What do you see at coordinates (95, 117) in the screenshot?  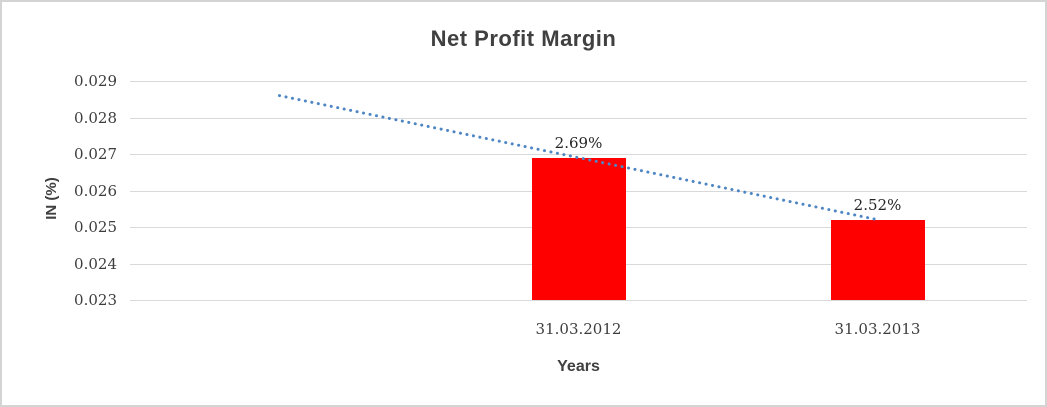 I see `y-tick-label: 0.028` at bounding box center [95, 117].